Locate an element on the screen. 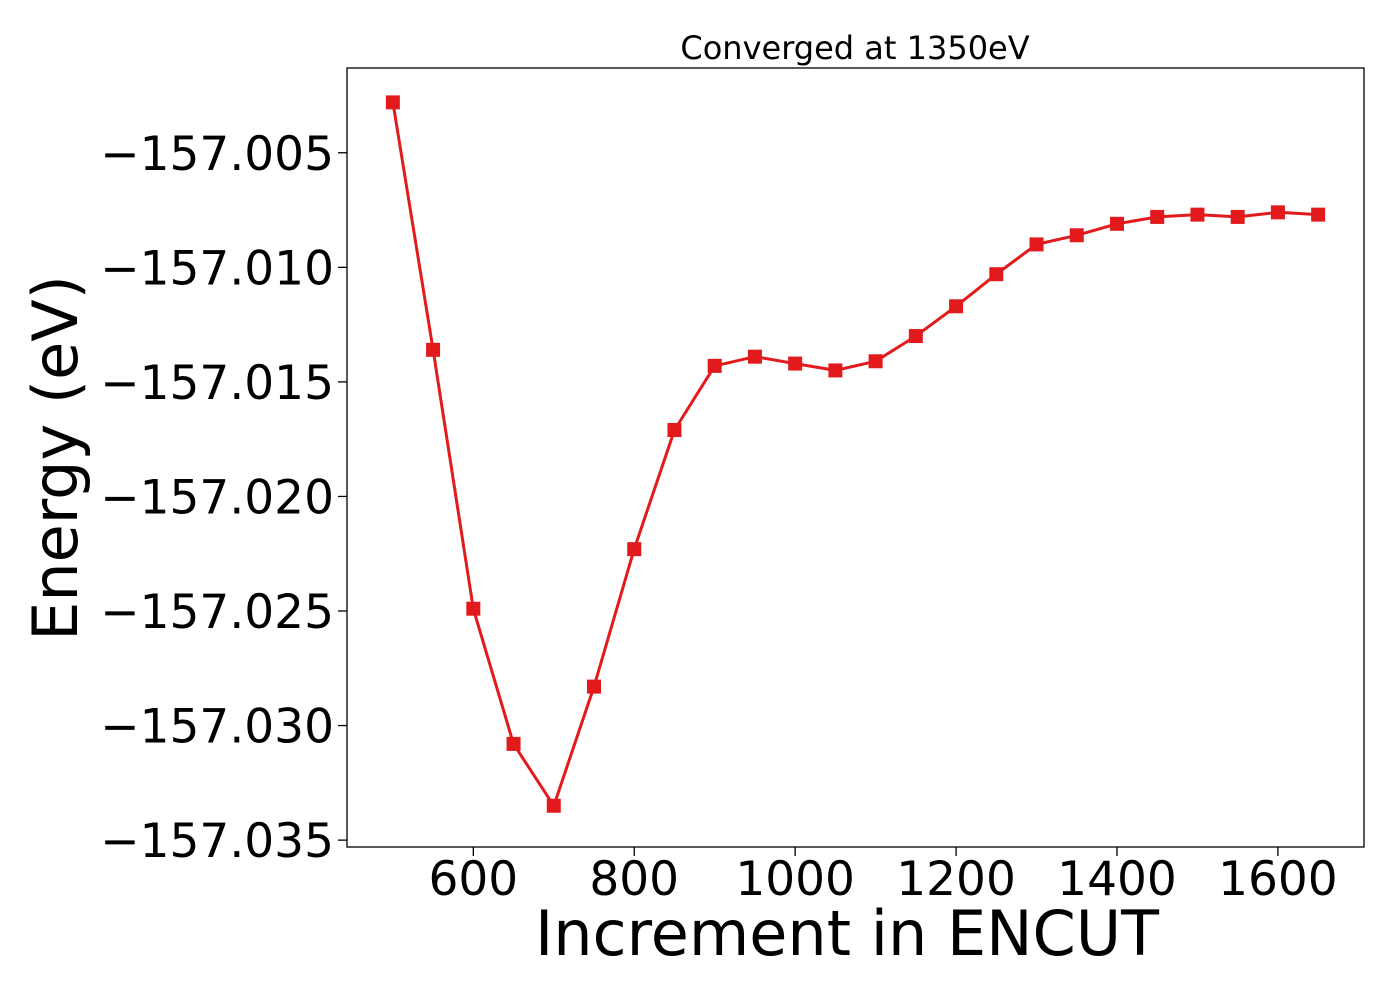  y-tick-label: −157.035 is located at coordinates (217, 841).